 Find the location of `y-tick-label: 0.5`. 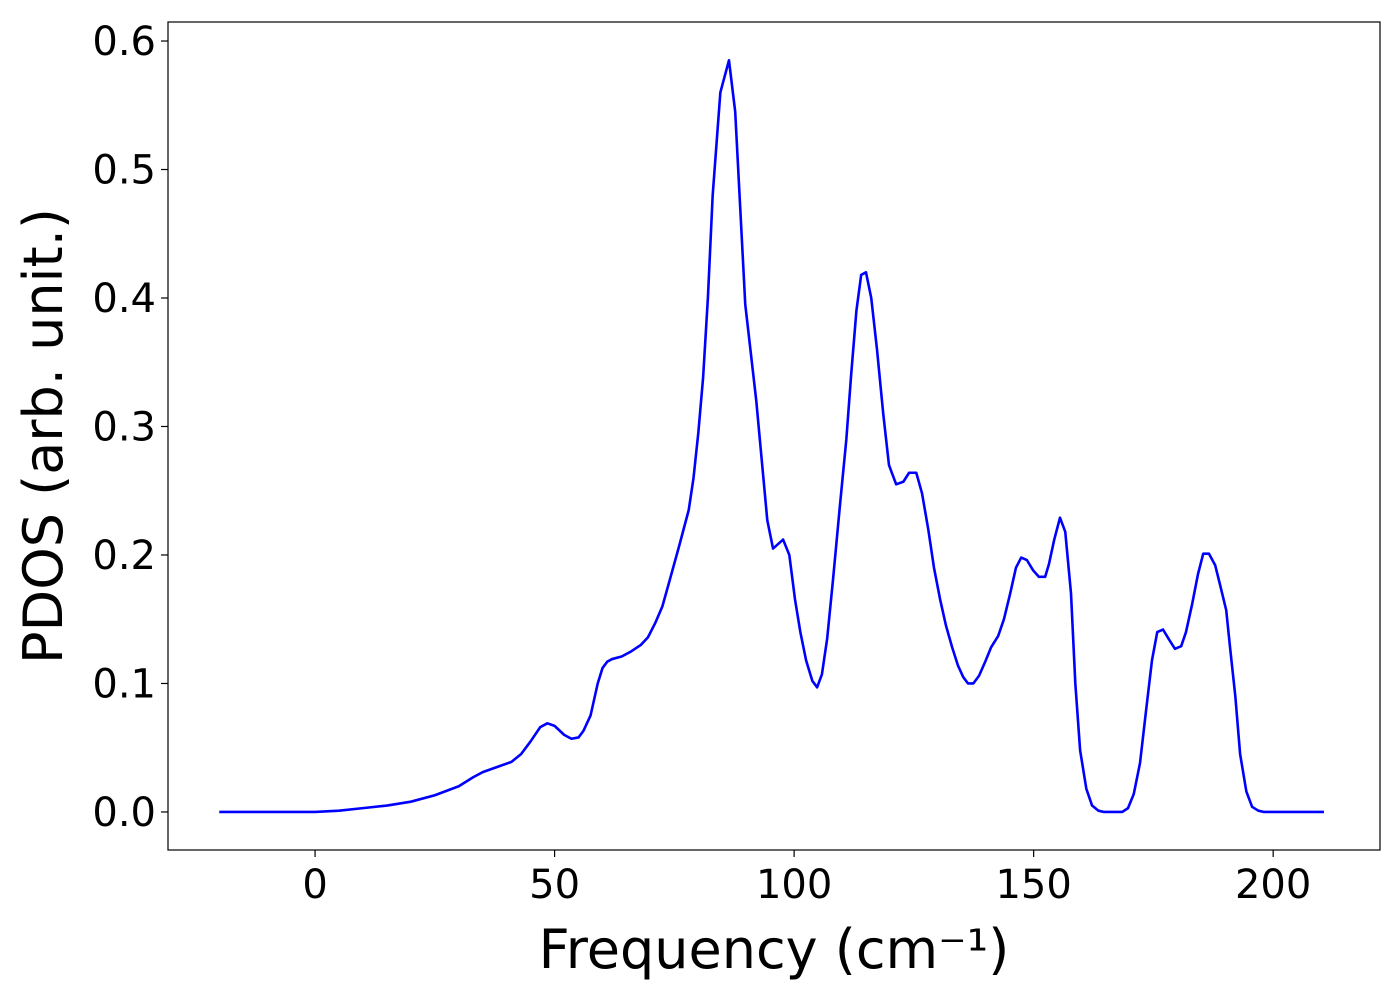

y-tick-label: 0.5 is located at coordinates (124, 171).